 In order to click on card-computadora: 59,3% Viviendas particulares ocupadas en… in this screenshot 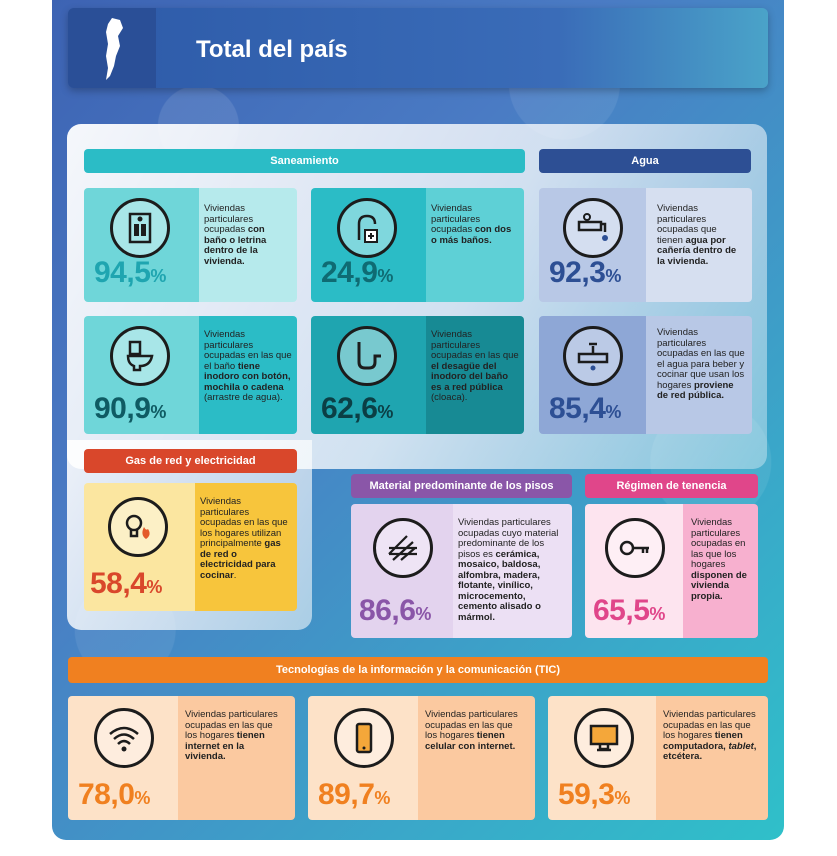, I will do `click(658, 758)`.